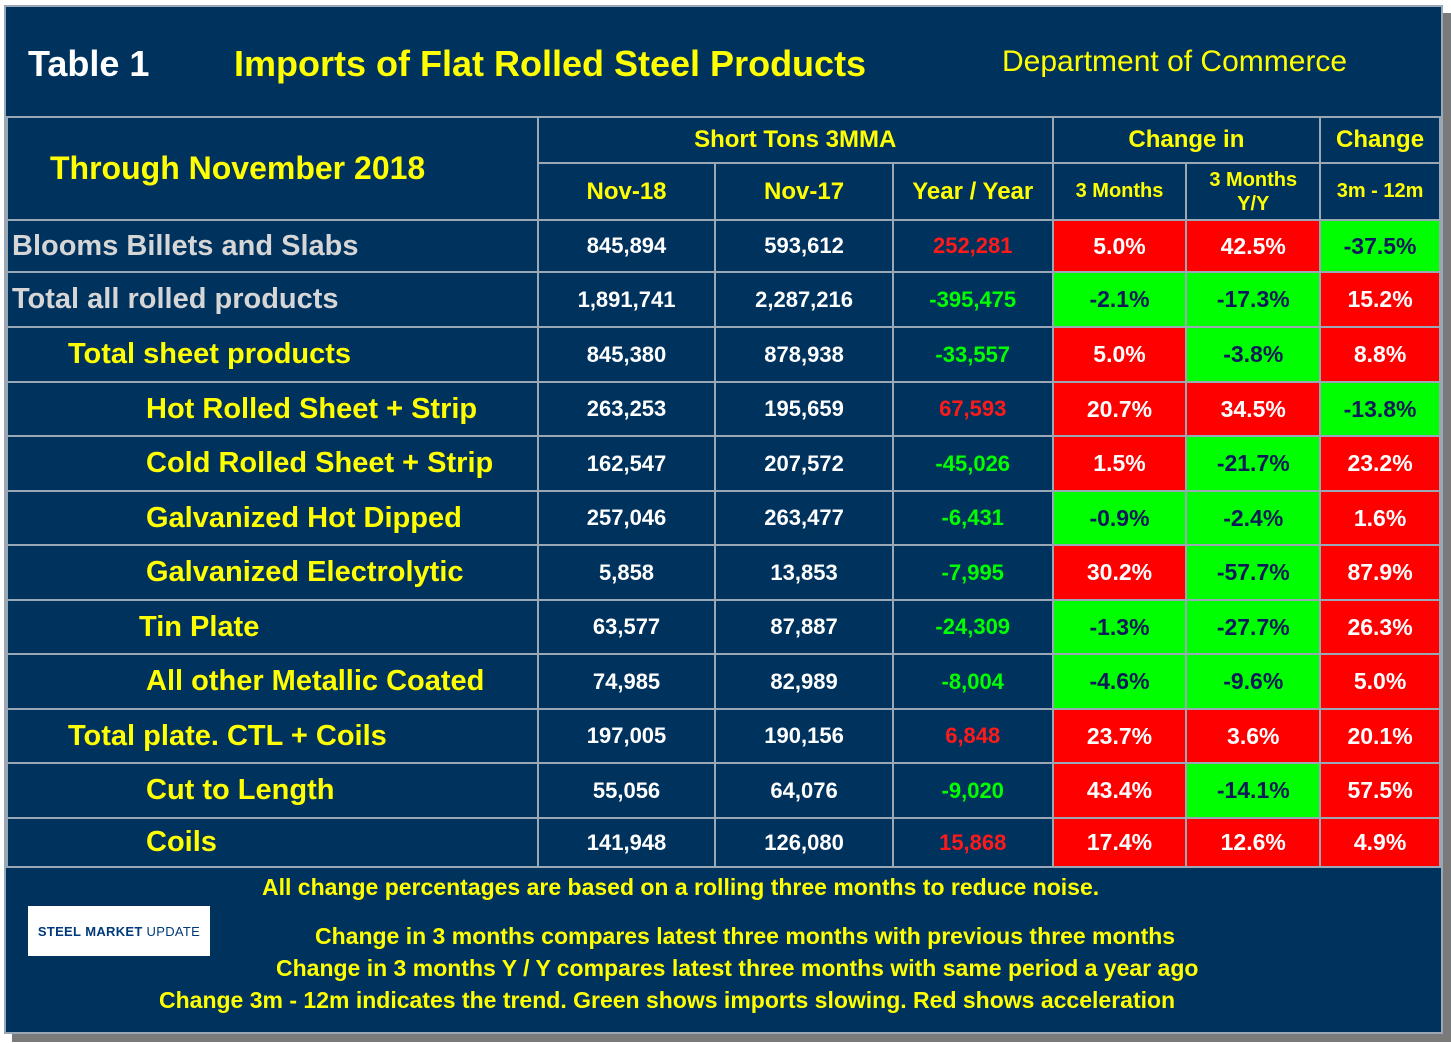 This screenshot has width=1451, height=1043. What do you see at coordinates (804, 463) in the screenshot?
I see `nov17-value: 207,572` at bounding box center [804, 463].